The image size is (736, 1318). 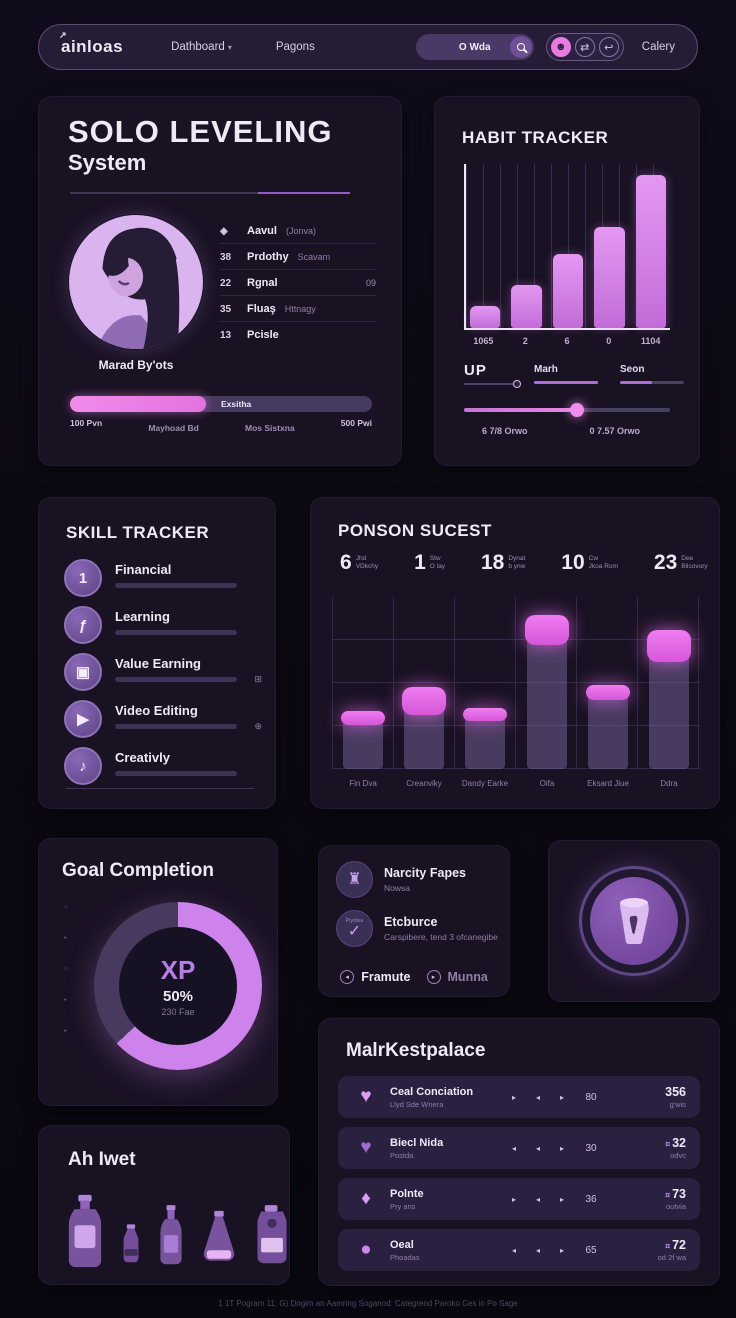 I want to click on xp-progress-bar: Exsitha, so click(x=221, y=404).